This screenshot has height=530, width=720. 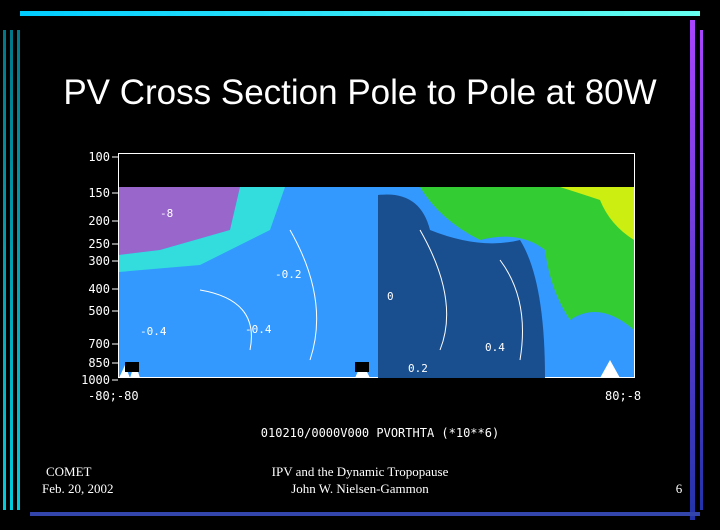 What do you see at coordinates (99, 363) in the screenshot?
I see `y-axis-label: 850` at bounding box center [99, 363].